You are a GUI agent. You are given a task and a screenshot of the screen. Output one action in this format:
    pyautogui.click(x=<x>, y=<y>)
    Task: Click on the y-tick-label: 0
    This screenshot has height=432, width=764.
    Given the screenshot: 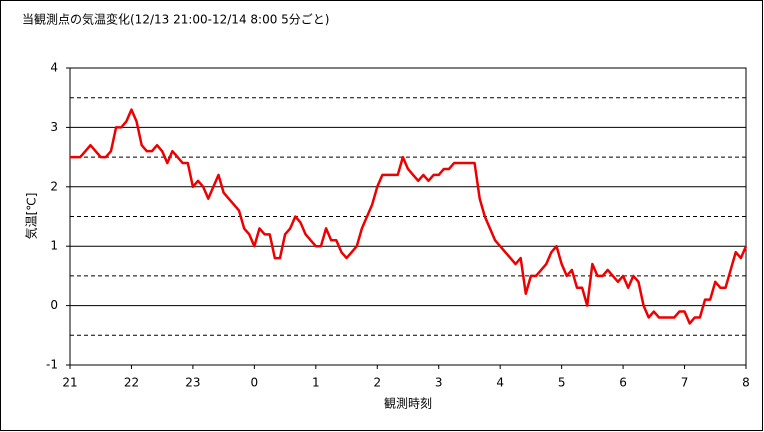 What is the action you would take?
    pyautogui.click(x=54, y=305)
    